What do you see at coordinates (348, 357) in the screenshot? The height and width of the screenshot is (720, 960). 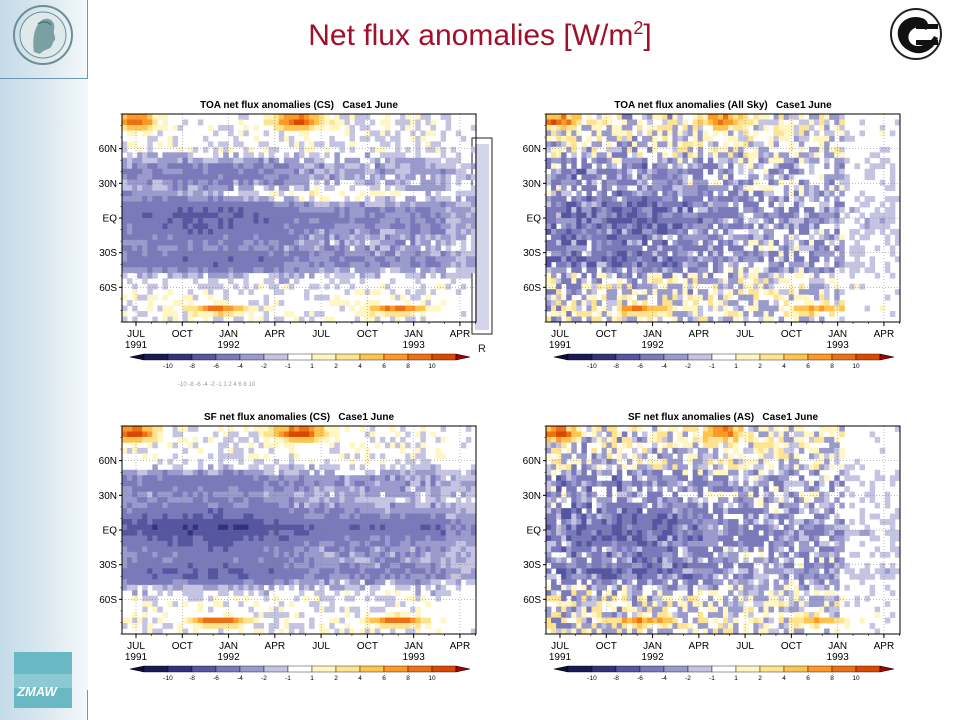 I see `colorbar-swatch` at bounding box center [348, 357].